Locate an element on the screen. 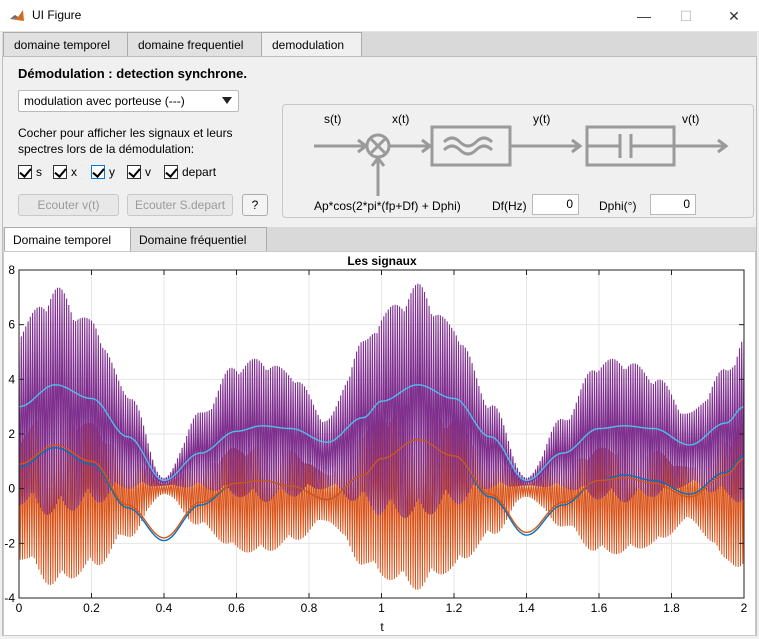  title-bar is located at coordinates (379, 16).